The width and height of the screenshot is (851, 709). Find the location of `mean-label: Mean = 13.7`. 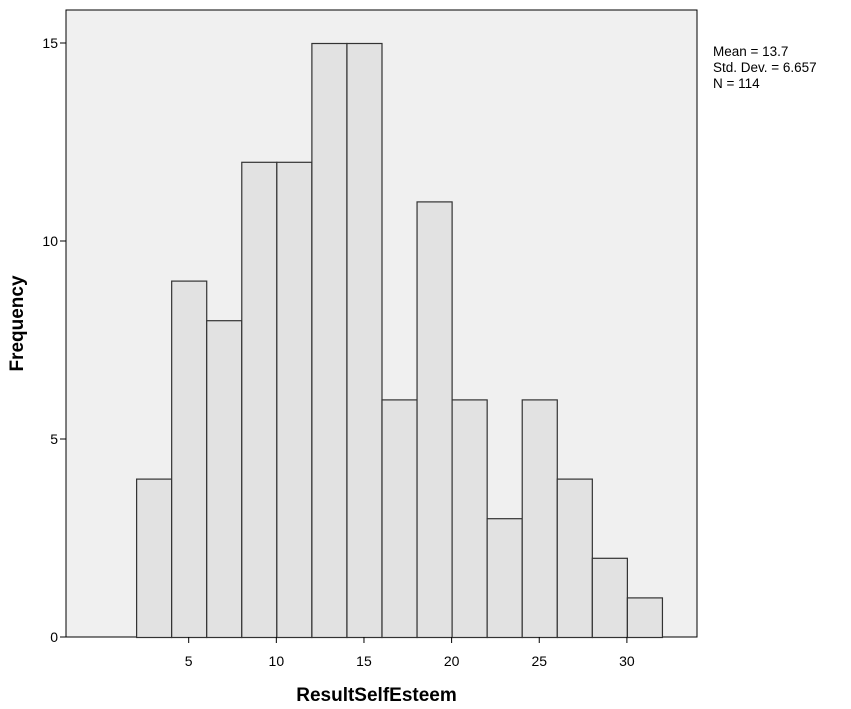

mean-label: Mean = 13.7 is located at coordinates (751, 51).